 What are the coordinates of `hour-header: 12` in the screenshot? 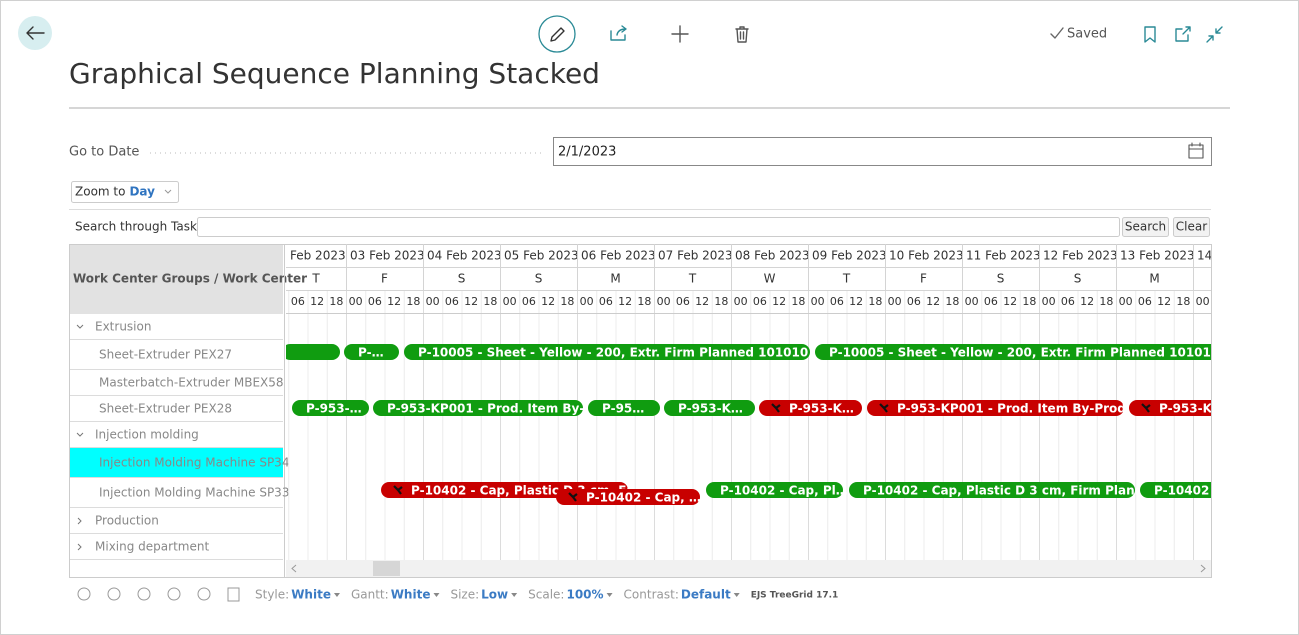 It's located at (1087, 301).